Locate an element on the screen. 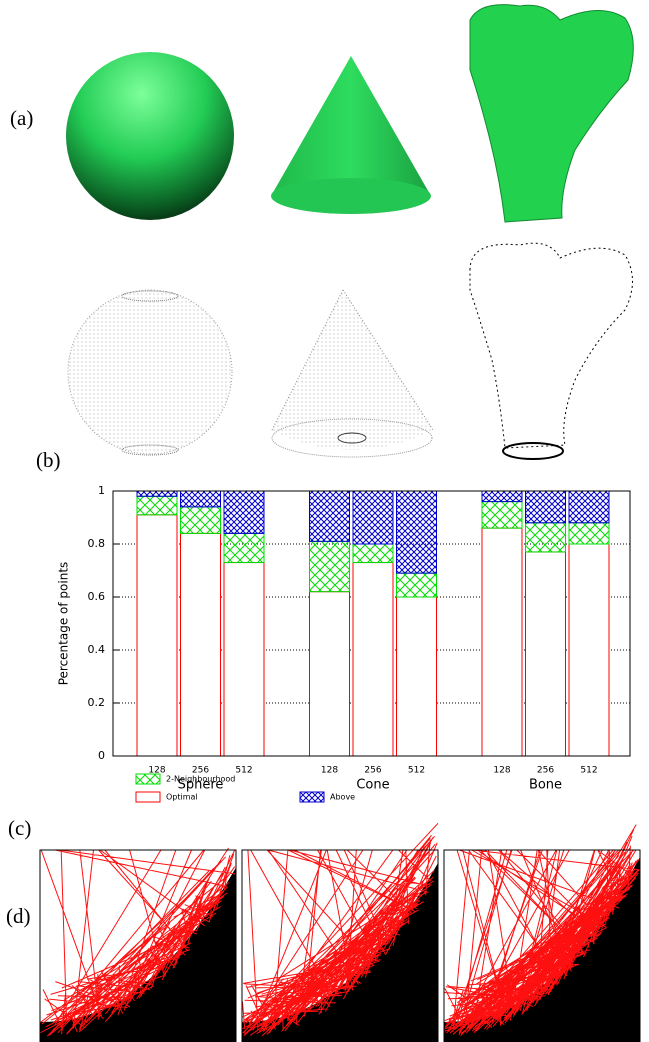 The width and height of the screenshot is (649, 1042). group-label: Cone is located at coordinates (372, 785).